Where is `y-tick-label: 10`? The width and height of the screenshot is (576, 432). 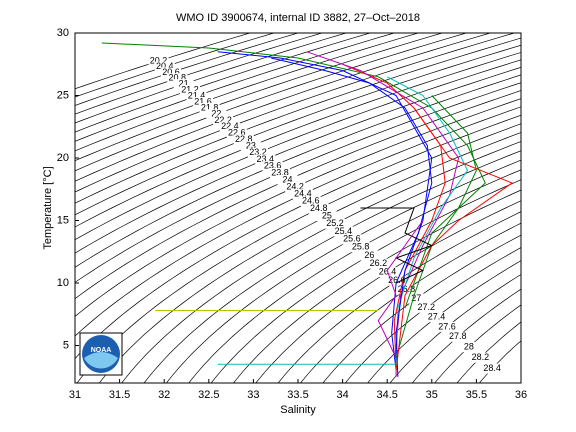
y-tick-label: 10 is located at coordinates (63, 283).